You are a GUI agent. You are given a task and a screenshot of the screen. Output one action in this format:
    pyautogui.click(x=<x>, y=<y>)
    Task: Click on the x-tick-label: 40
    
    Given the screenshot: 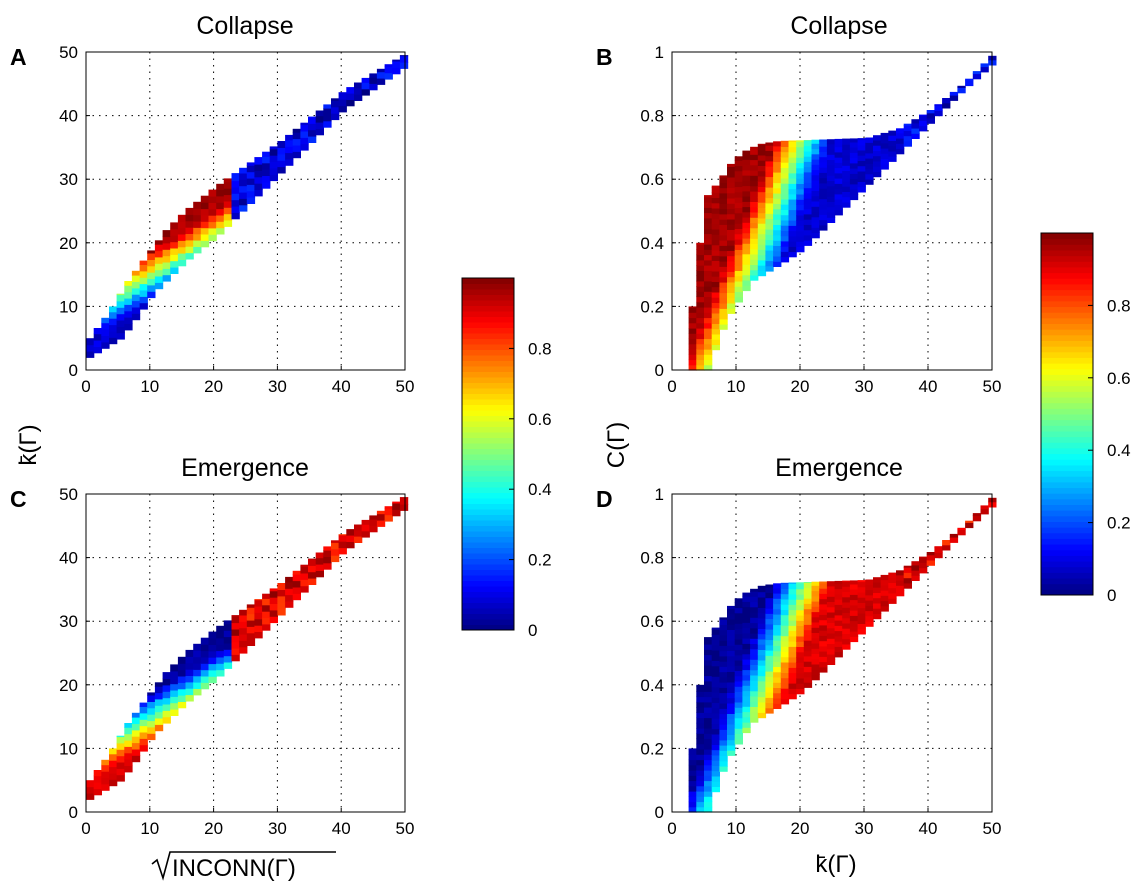 What is the action you would take?
    pyautogui.click(x=928, y=828)
    